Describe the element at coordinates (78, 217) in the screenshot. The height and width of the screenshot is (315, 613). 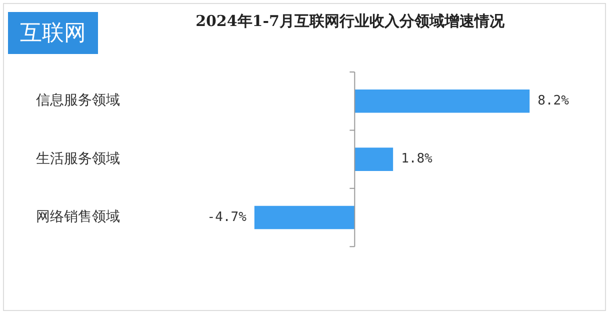
I see `y-tick-label: 网络销售领域` at that location.